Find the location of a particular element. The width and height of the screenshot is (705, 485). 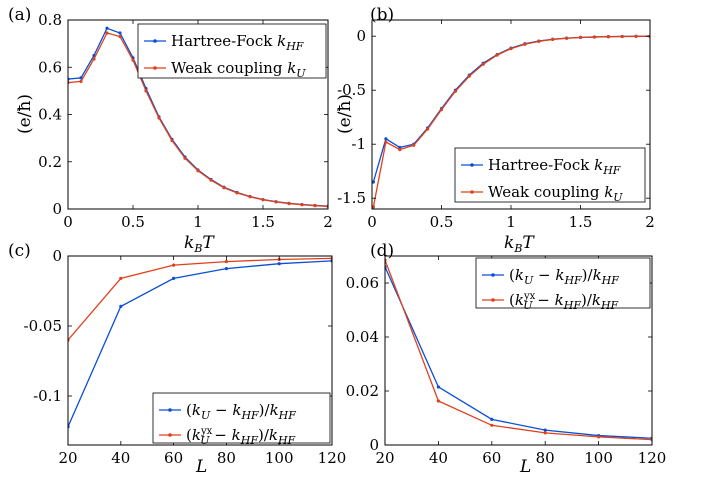

panel-label: (d) is located at coordinates (382, 251).